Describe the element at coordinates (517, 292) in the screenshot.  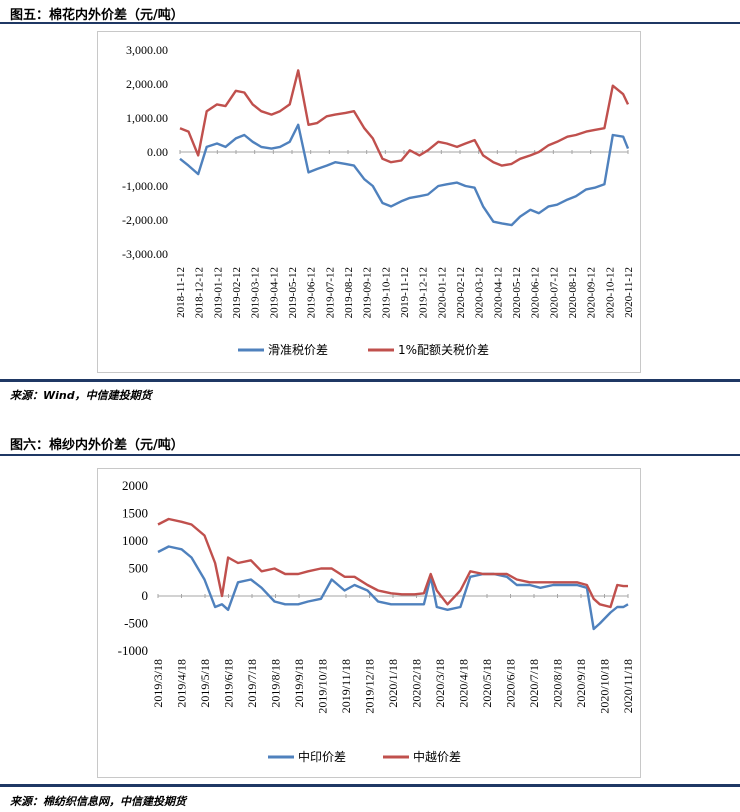
I see `cotton-x-tick-label: 2020-05-12` at that location.